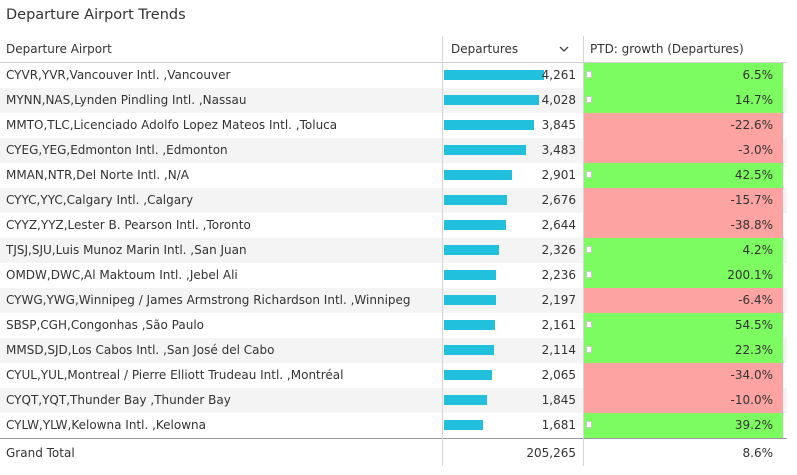 The width and height of the screenshot is (797, 475). I want to click on airport-name: CYLW,YLW,Kelowna Intl. ,Kelowna, so click(106, 425).